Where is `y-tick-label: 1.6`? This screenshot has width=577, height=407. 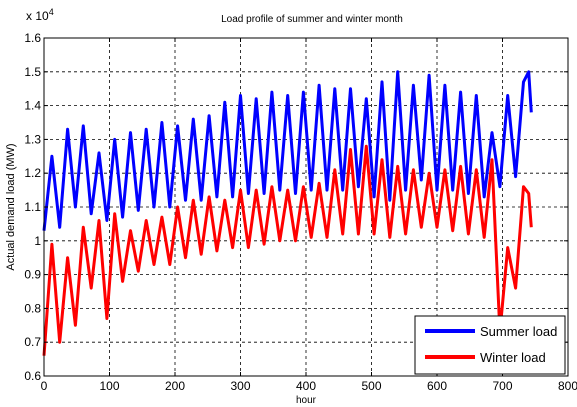 y-tick-label: 1.6 is located at coordinates (32, 38).